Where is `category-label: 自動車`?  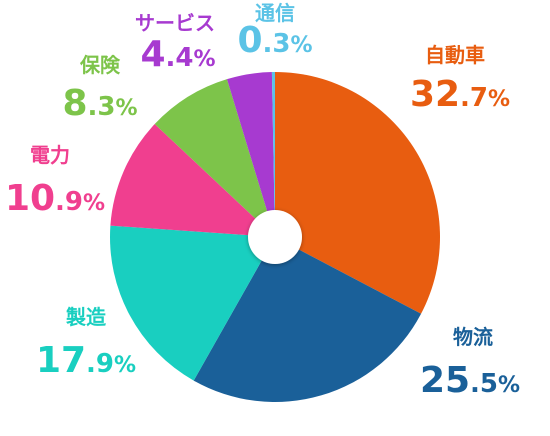
category-label: 自動車 is located at coordinates (455, 55).